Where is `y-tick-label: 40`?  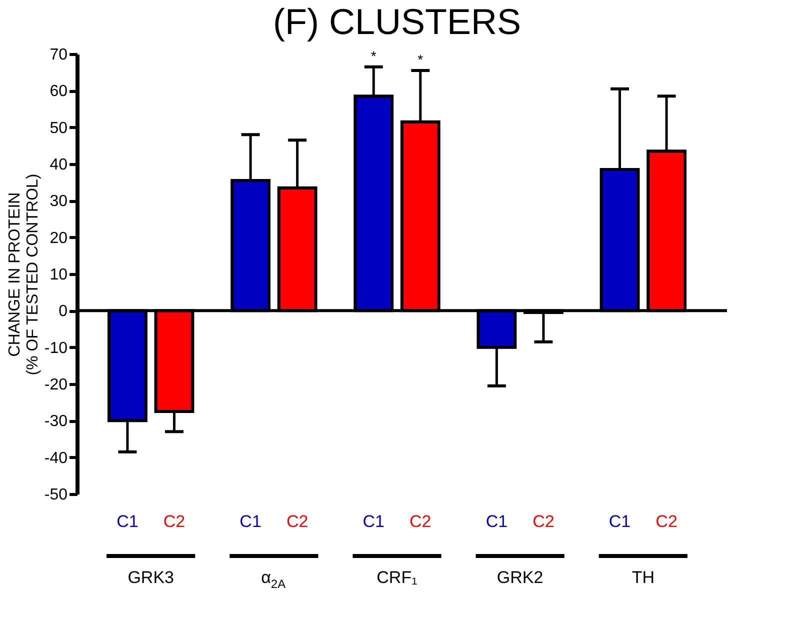
y-tick-label: 40 is located at coordinates (59, 165).